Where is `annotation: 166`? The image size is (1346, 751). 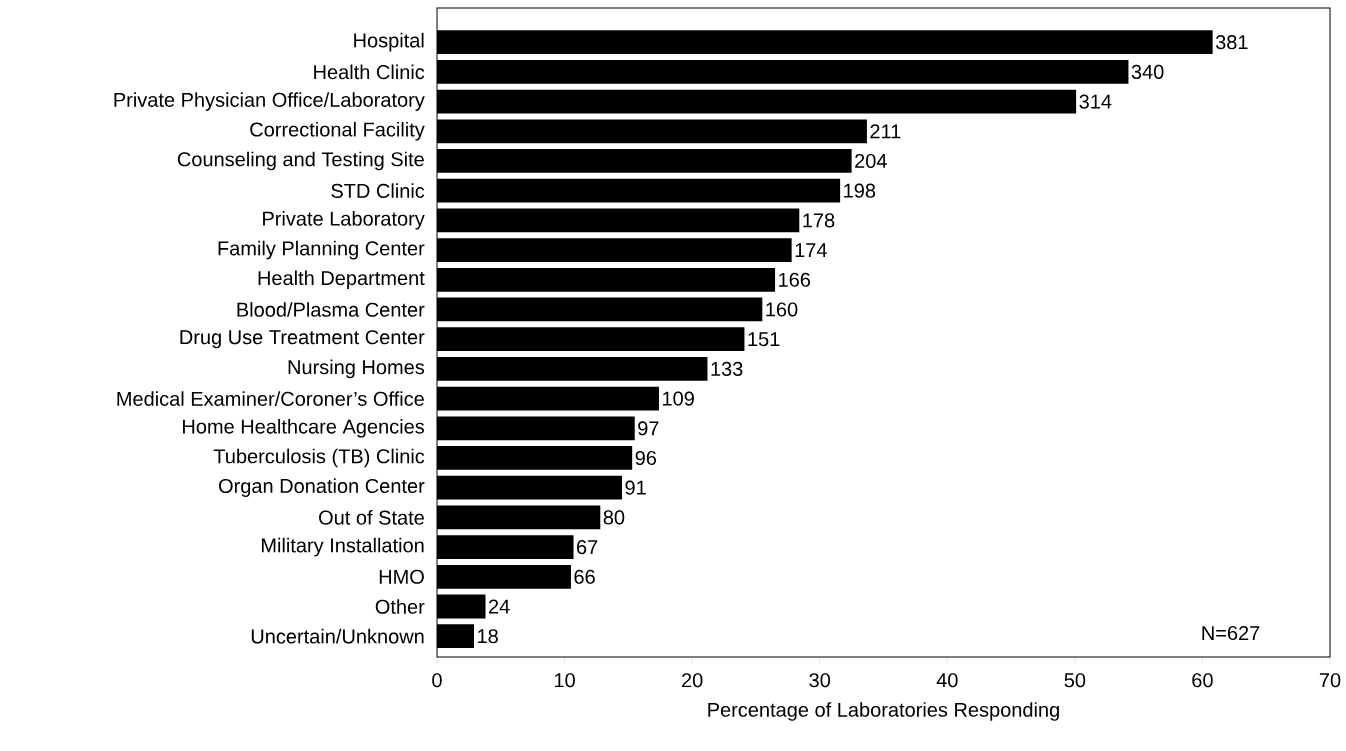 annotation: 166 is located at coordinates (795, 279).